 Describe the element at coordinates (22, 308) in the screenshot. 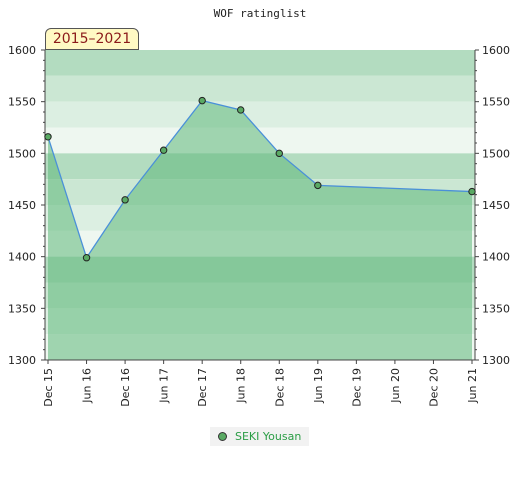

I see `y-tick-label-left: 1350` at that location.